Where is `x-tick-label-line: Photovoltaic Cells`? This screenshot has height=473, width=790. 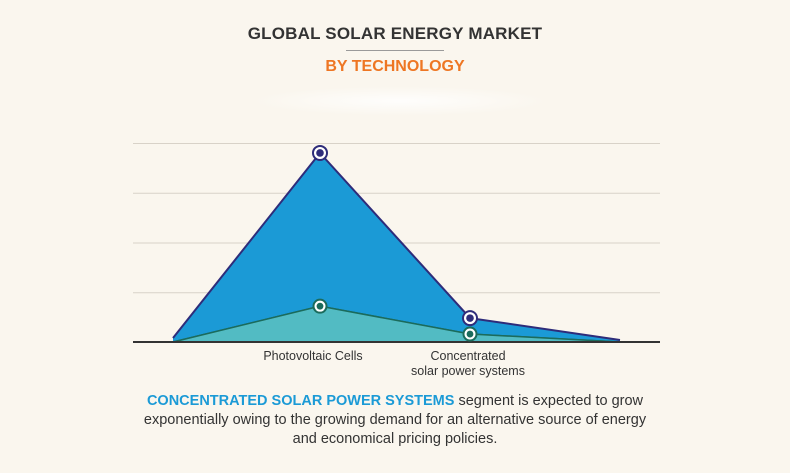 x-tick-label-line: Photovoltaic Cells is located at coordinates (312, 356).